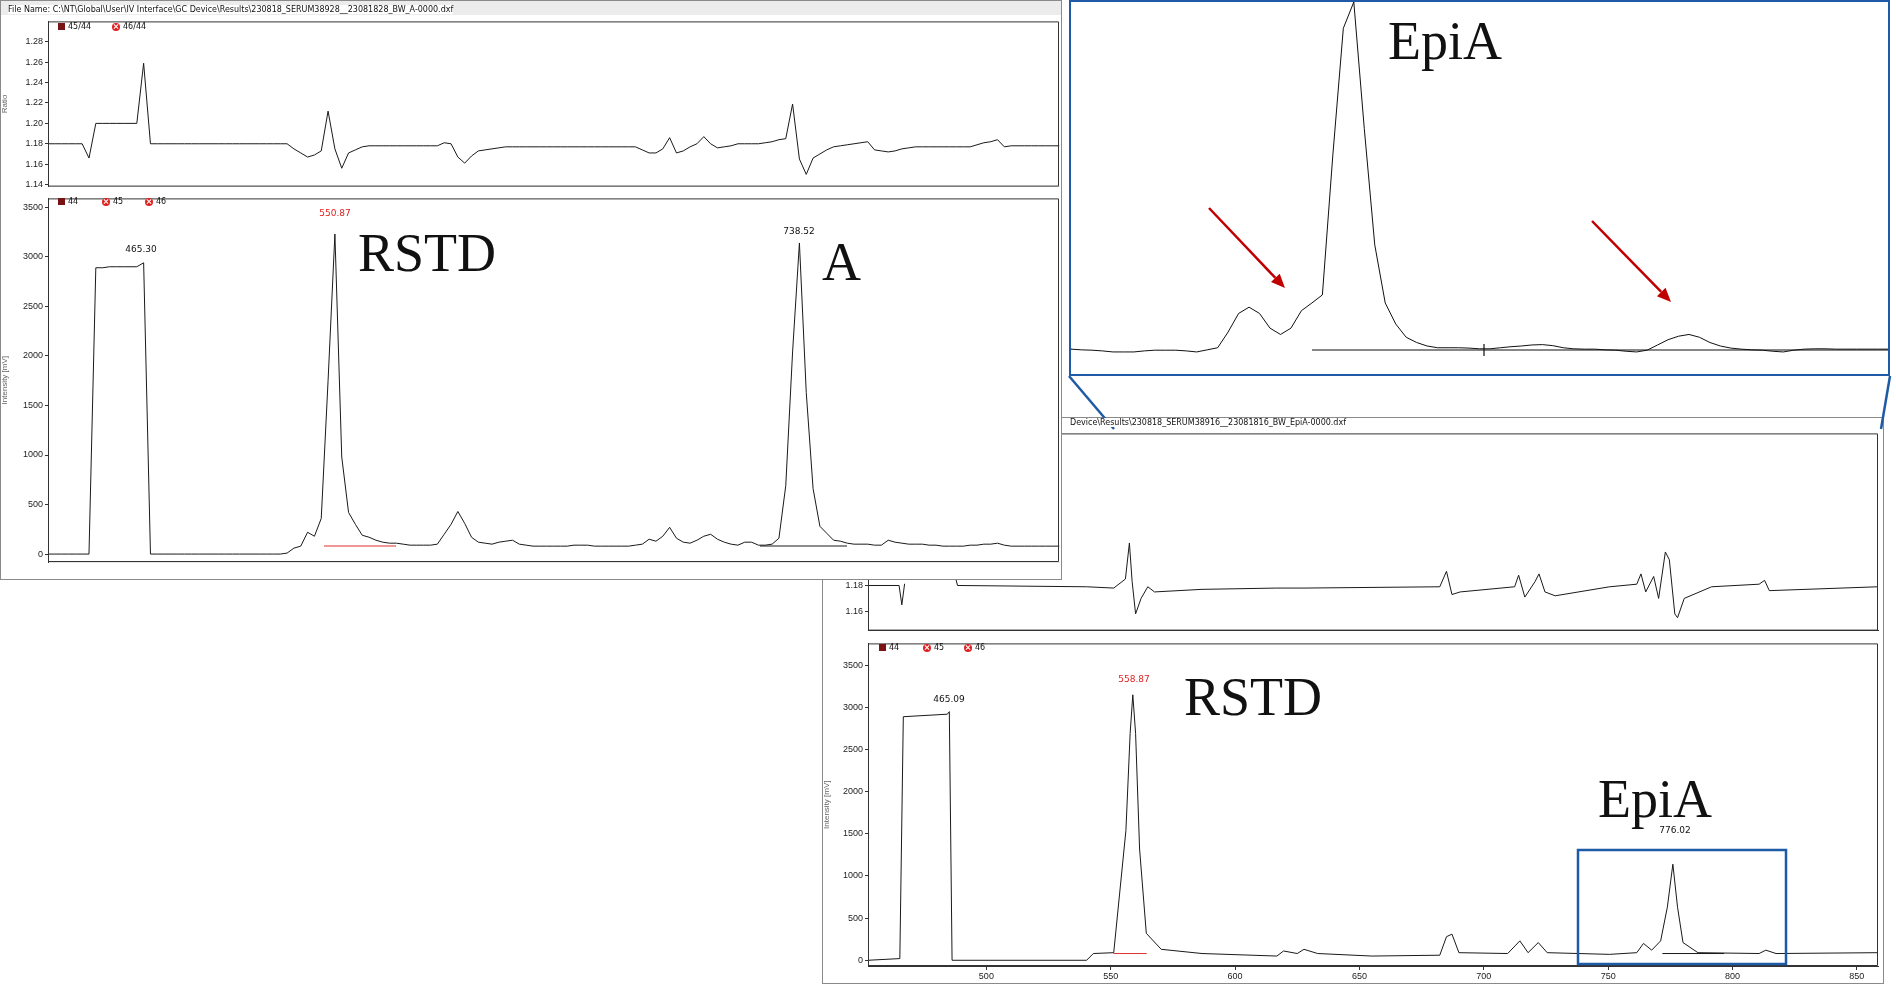 This screenshot has height=984, width=1896. What do you see at coordinates (34, 102) in the screenshot?
I see `y-tick-label: 1.22` at bounding box center [34, 102].